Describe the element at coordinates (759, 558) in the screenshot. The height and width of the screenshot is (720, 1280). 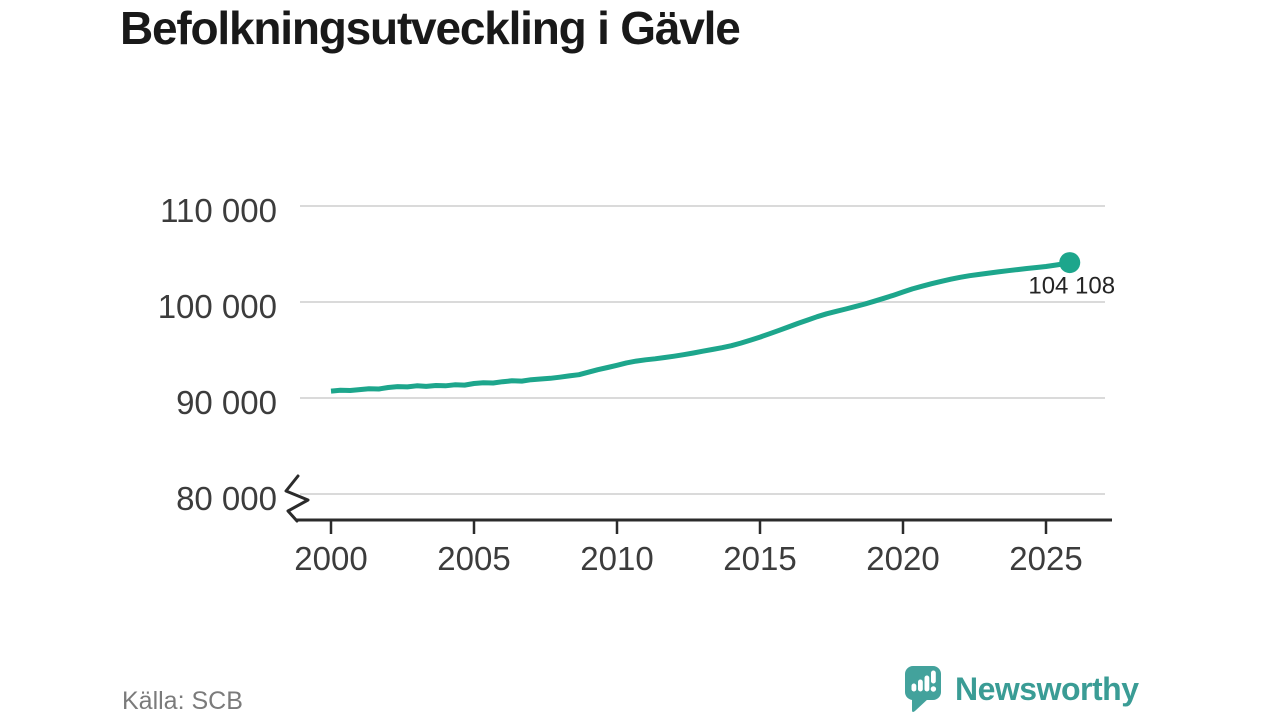
I see `x-axis-tick-label: 2015` at that location.